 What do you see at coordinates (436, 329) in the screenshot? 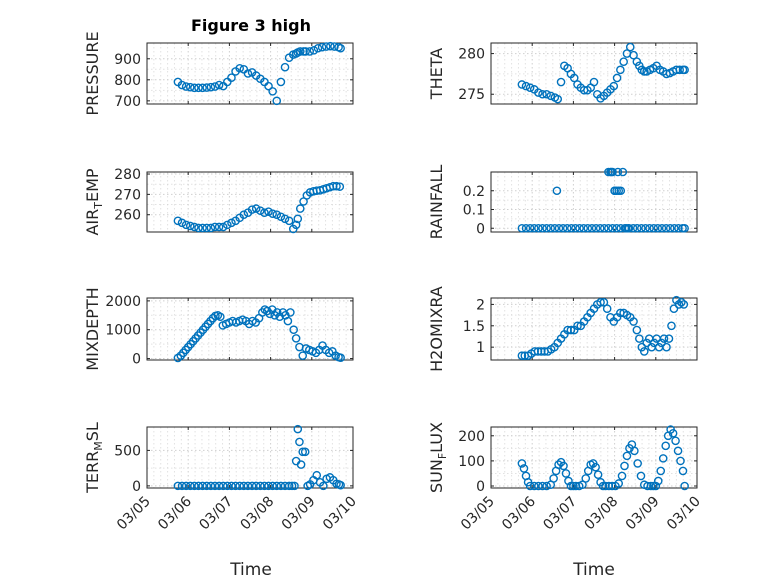
I see `y-axis-label: H2OMIXRA` at bounding box center [436, 329].